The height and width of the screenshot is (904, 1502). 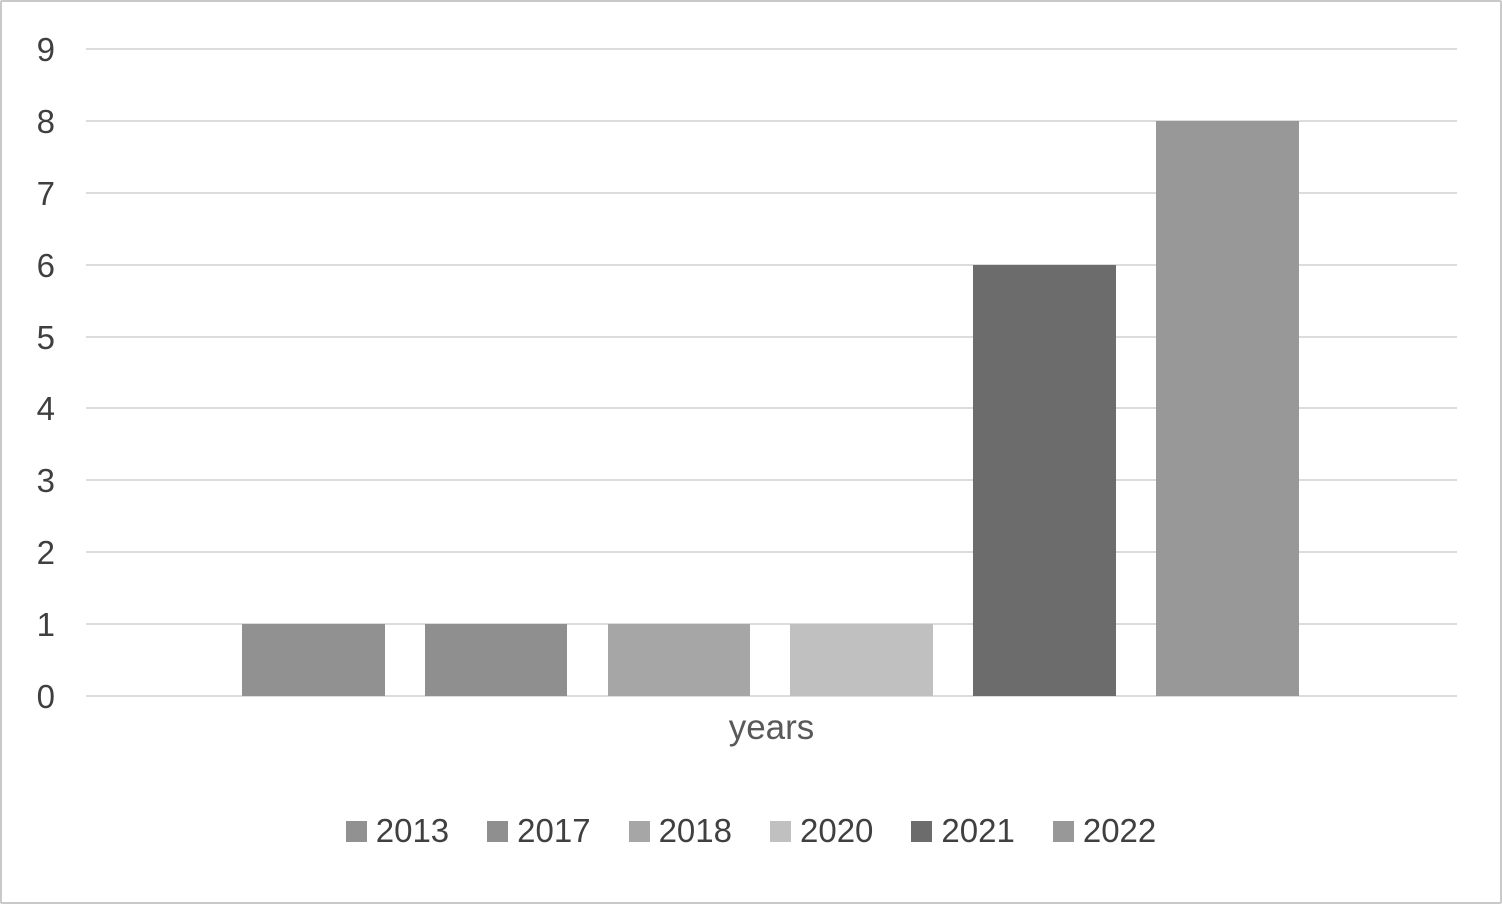 What do you see at coordinates (496, 660) in the screenshot?
I see `bar-2017` at bounding box center [496, 660].